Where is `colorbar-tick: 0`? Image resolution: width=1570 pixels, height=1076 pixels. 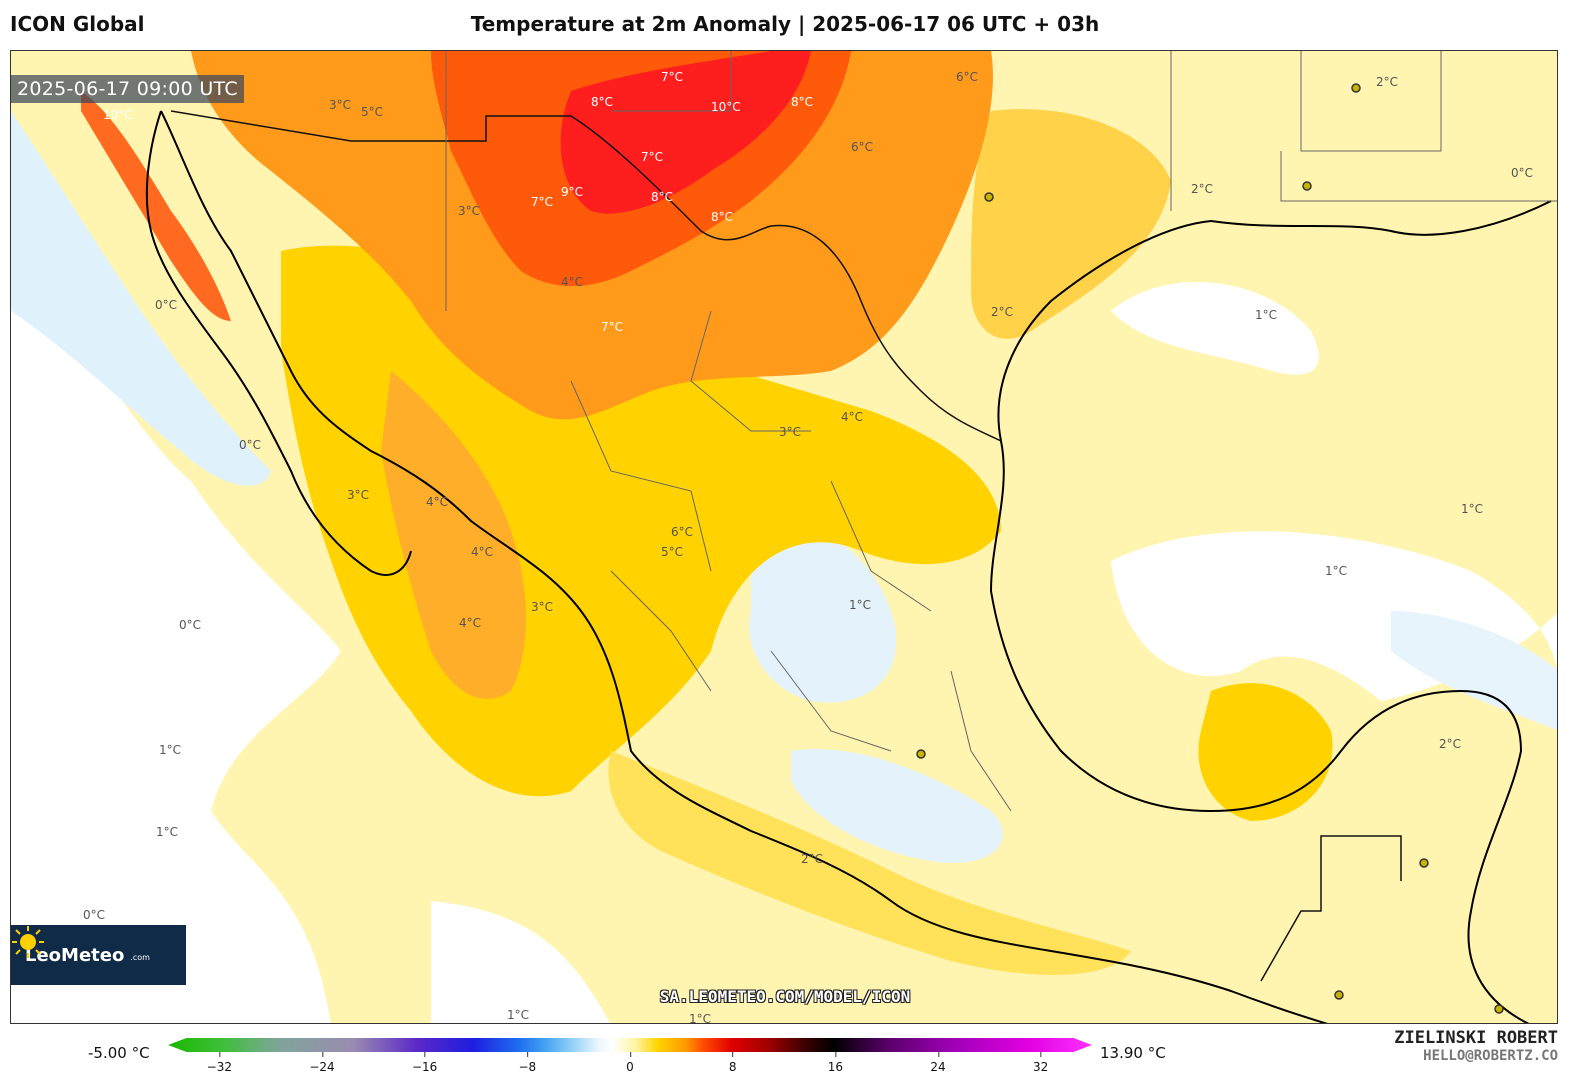 colorbar-tick: 0 is located at coordinates (630, 1063).